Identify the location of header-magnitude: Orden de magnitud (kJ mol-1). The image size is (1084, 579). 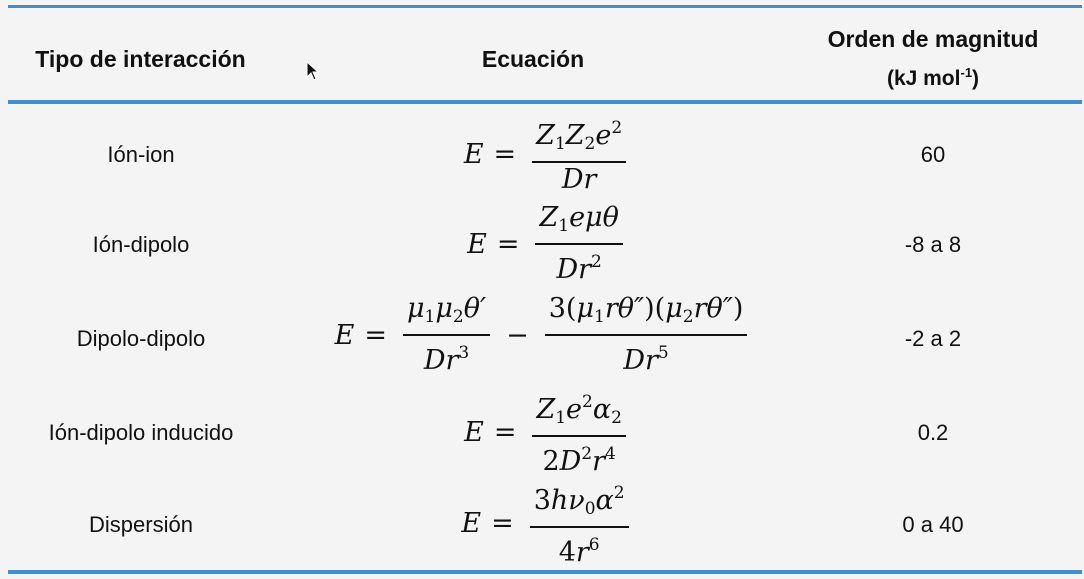
(933, 59).